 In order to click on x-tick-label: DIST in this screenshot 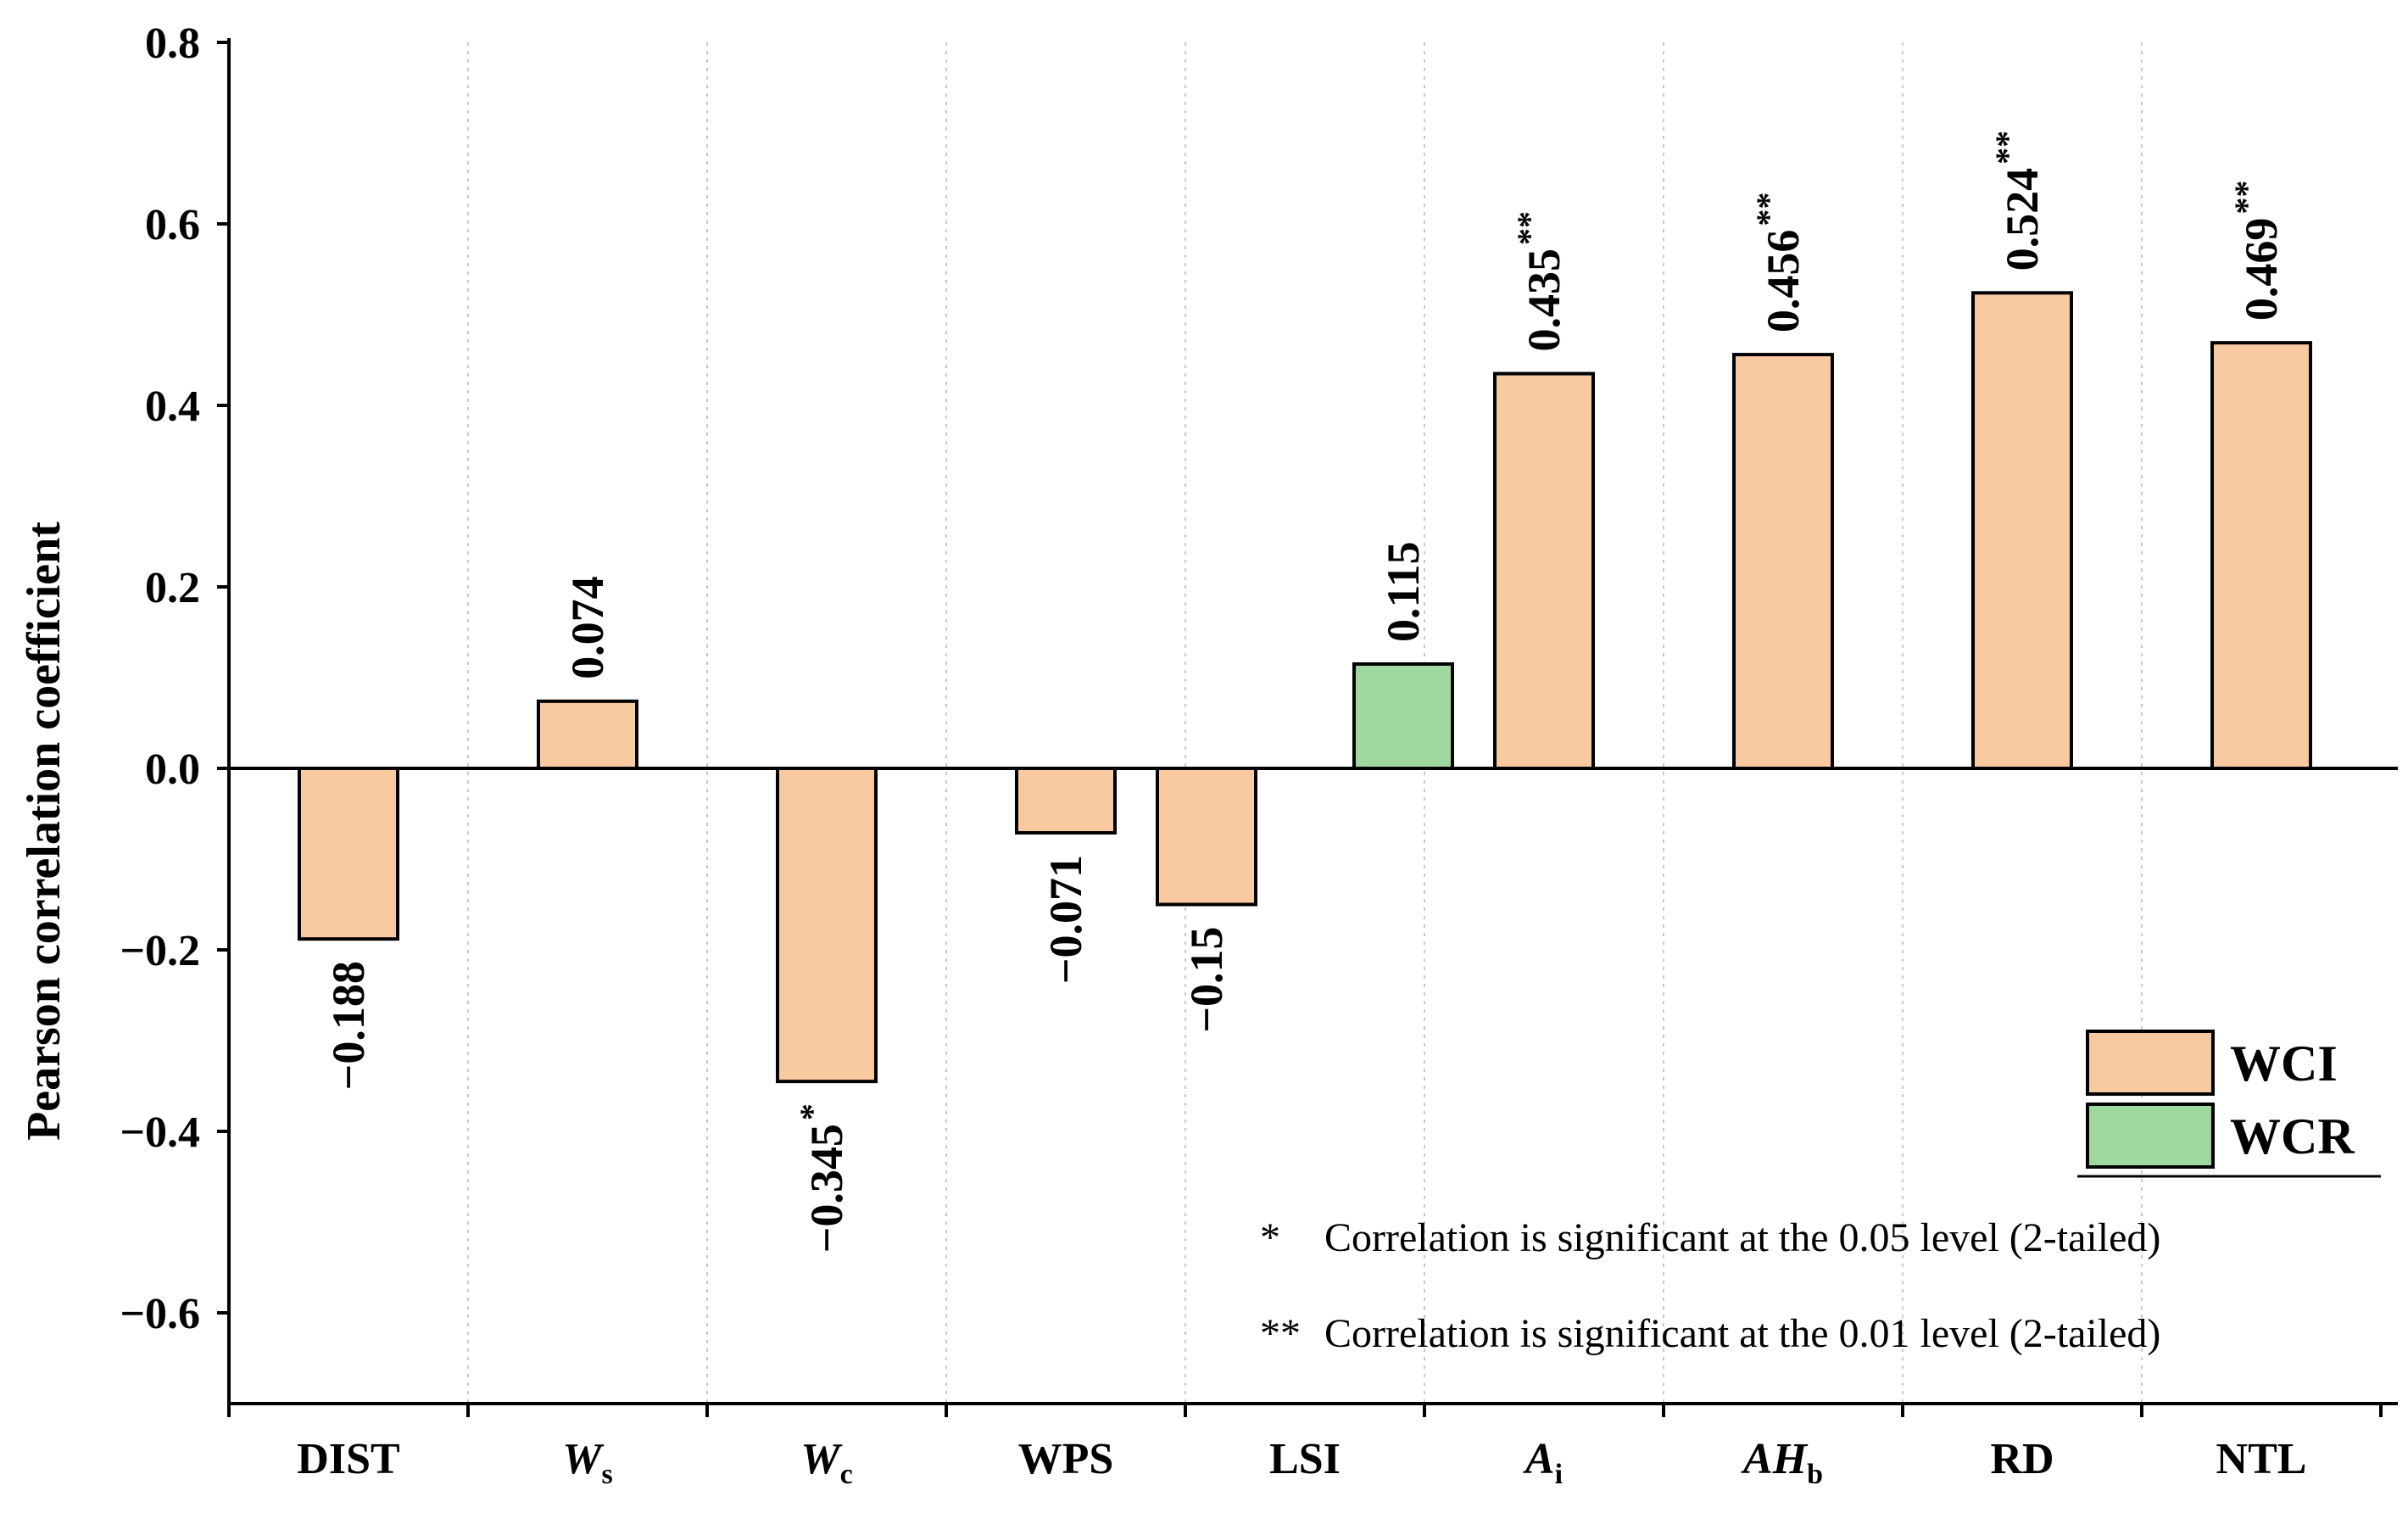, I will do `click(348, 1459)`.